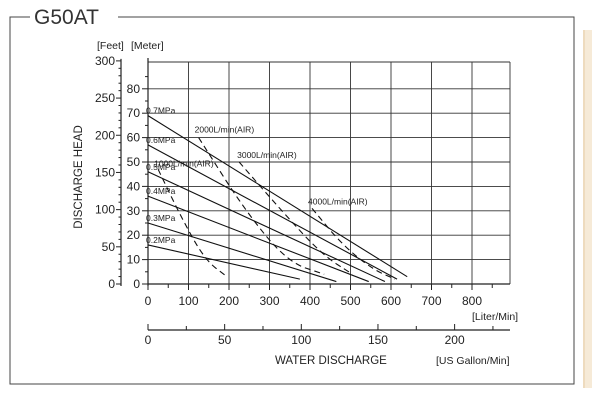 Image resolution: width=592 pixels, height=394 pixels. I want to click on y-tick-label-feet: 50, so click(109, 247).